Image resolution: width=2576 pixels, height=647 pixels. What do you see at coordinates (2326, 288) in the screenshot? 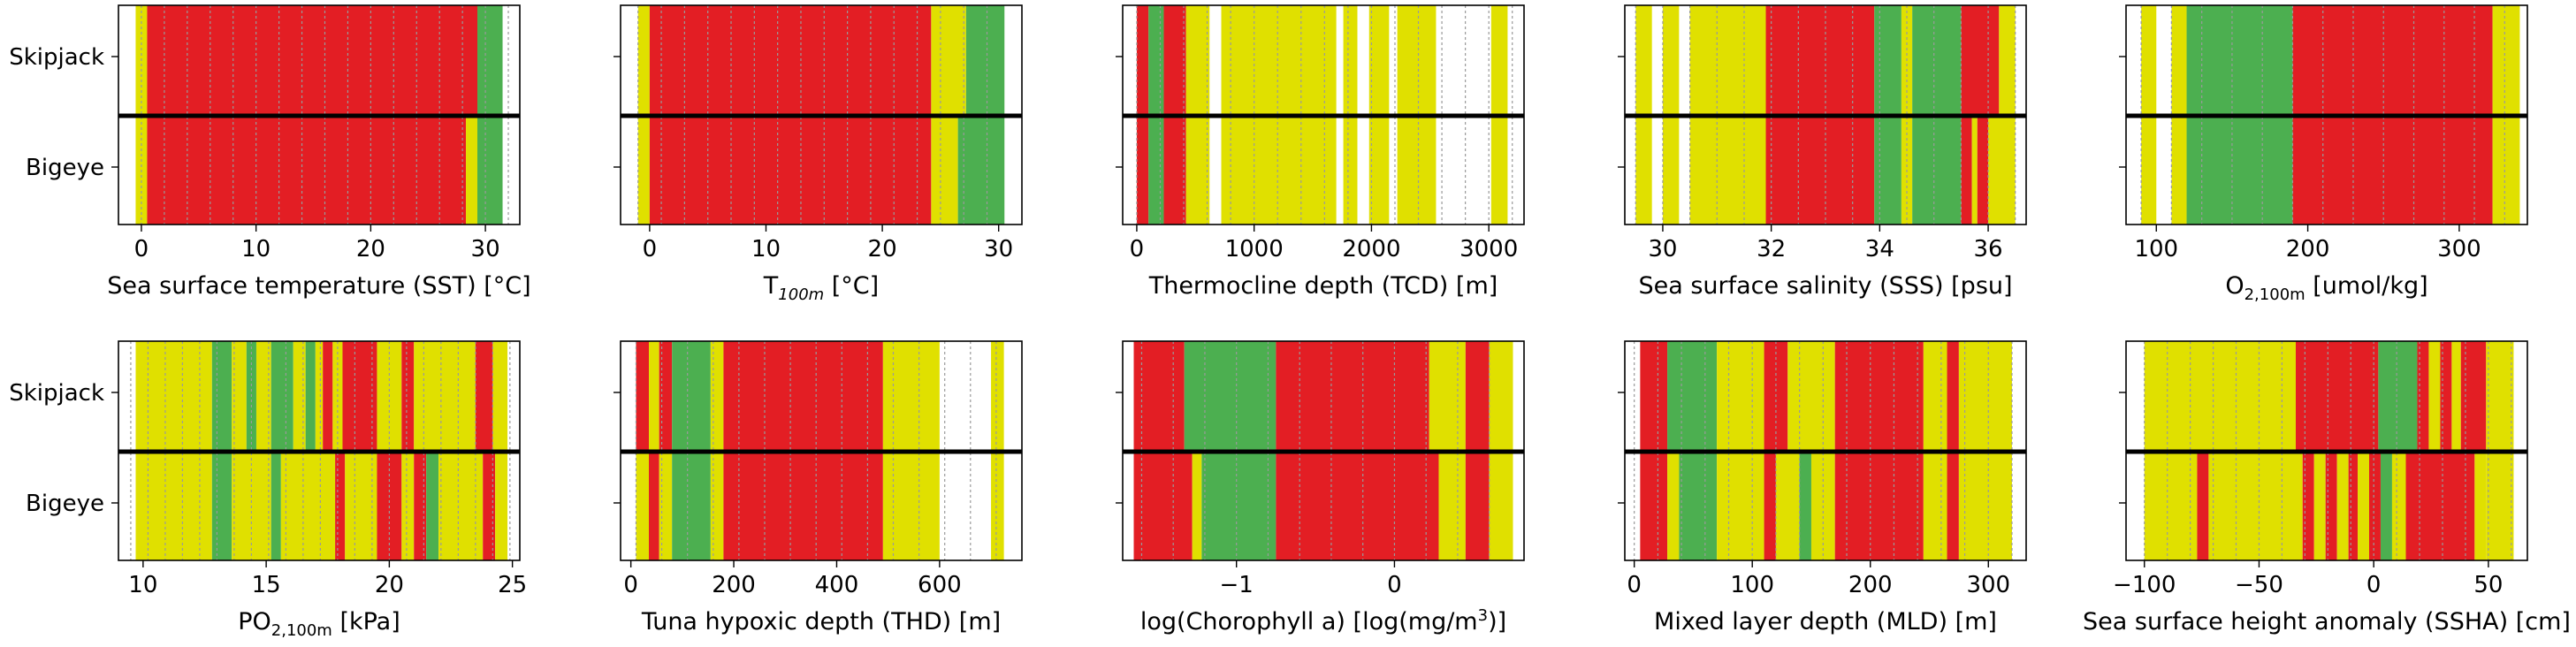
I see `x-axis-label: O2,100m [umol/kg]` at bounding box center [2326, 288].